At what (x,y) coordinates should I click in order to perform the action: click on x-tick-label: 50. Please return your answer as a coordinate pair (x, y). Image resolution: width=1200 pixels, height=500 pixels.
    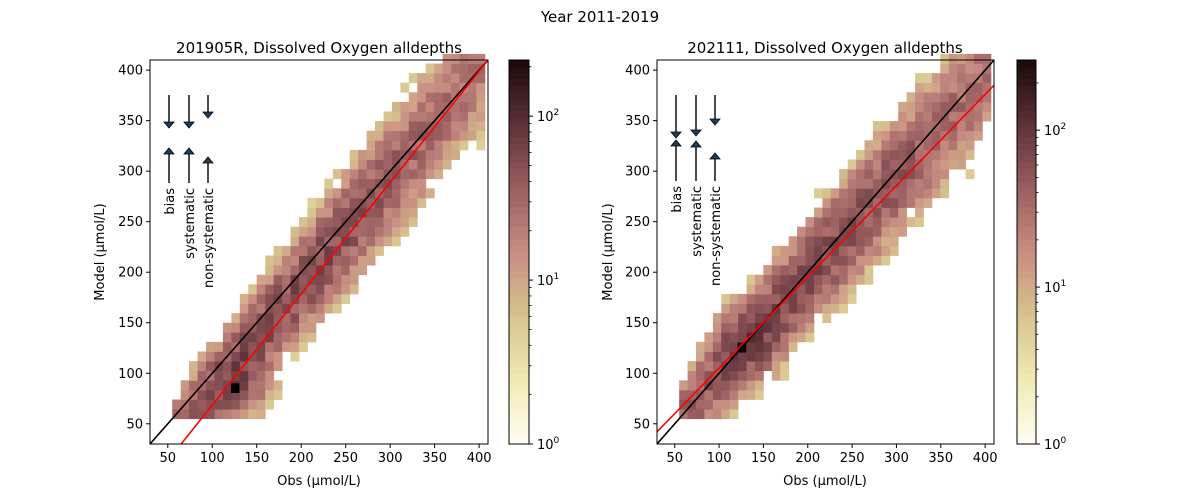
    Looking at the image, I should click on (674, 458).